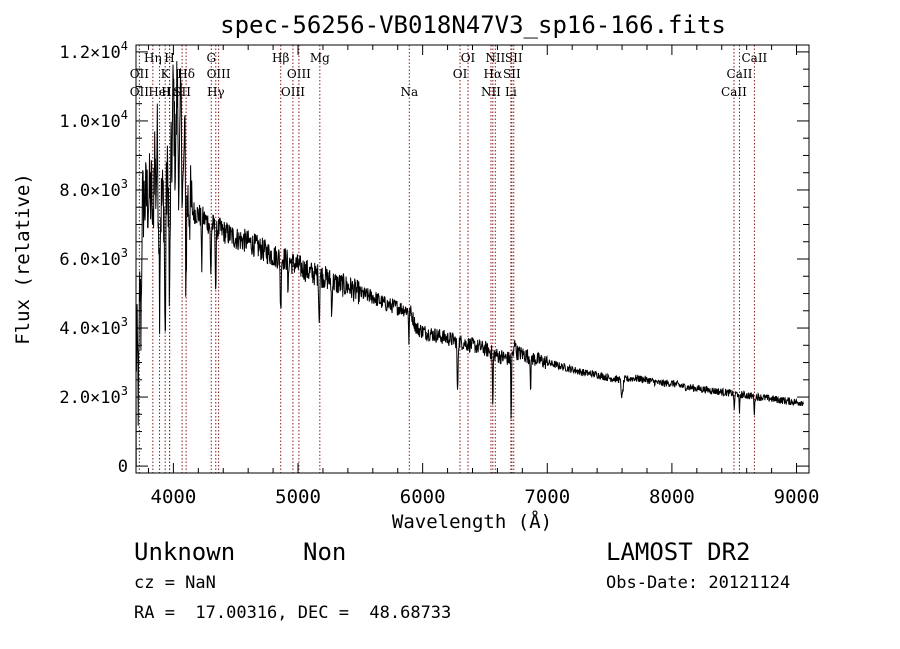 This screenshot has height=649, width=900. Describe the element at coordinates (93, 258) in the screenshot. I see `y-tick-label: 6.0×10³` at that location.